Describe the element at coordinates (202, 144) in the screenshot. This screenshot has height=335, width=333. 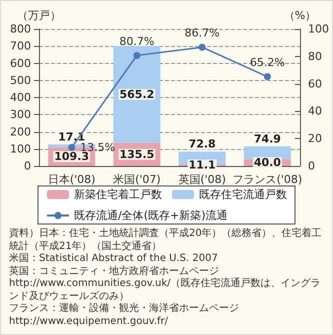
I see `data-label: 72.8` at that location.